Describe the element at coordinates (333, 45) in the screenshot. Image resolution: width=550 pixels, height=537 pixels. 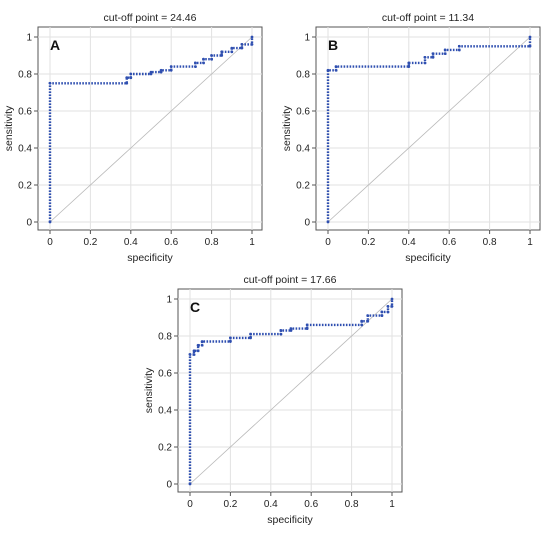
I see `panel-letter: B` at that location.